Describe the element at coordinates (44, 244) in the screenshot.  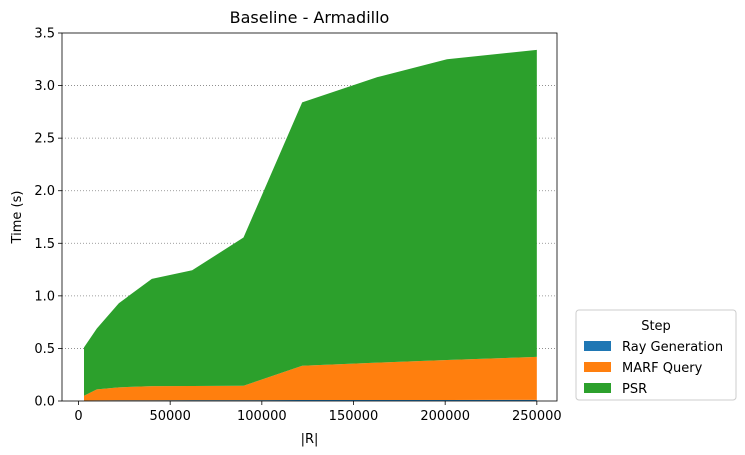
I see `y-tick-label: 1.5` at that location.